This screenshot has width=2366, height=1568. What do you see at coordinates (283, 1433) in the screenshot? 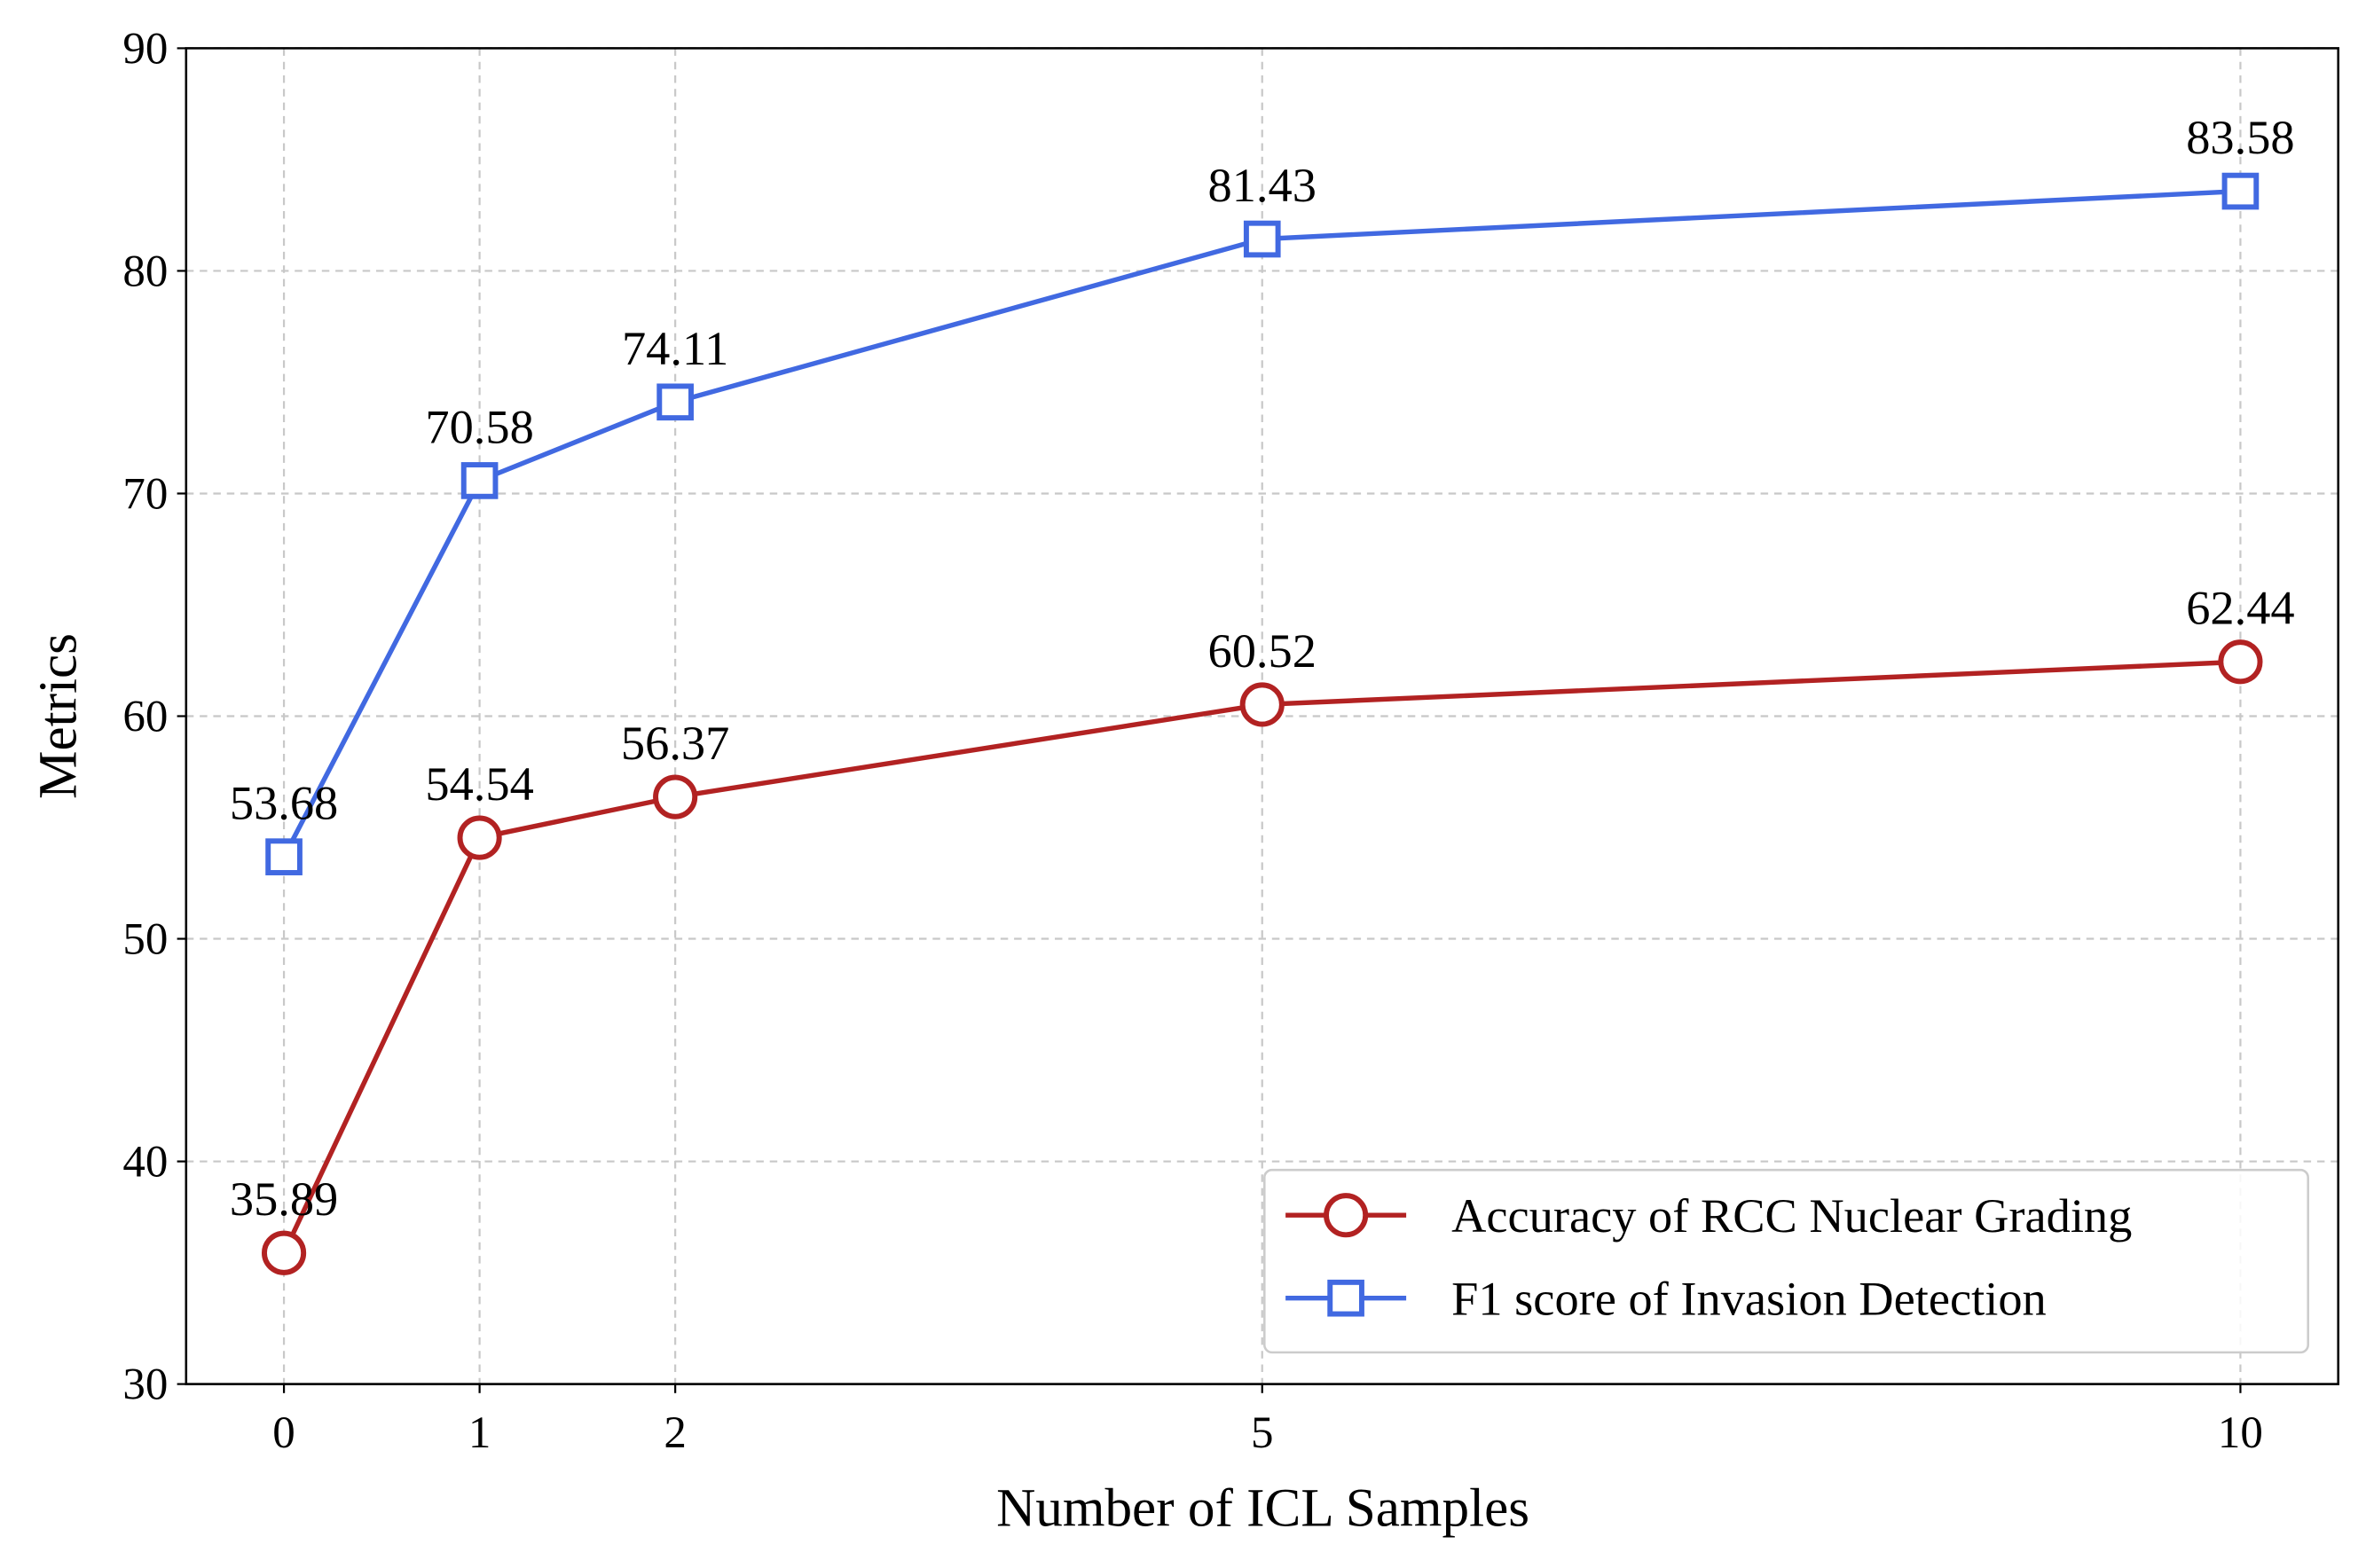
I see `x-tick-label: 0` at bounding box center [283, 1433].